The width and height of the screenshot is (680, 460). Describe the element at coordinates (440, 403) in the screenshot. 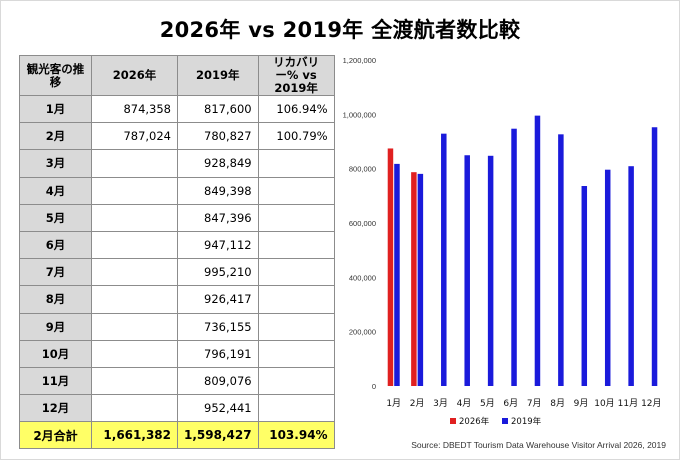

I see `x-tick-label: 3月` at that location.